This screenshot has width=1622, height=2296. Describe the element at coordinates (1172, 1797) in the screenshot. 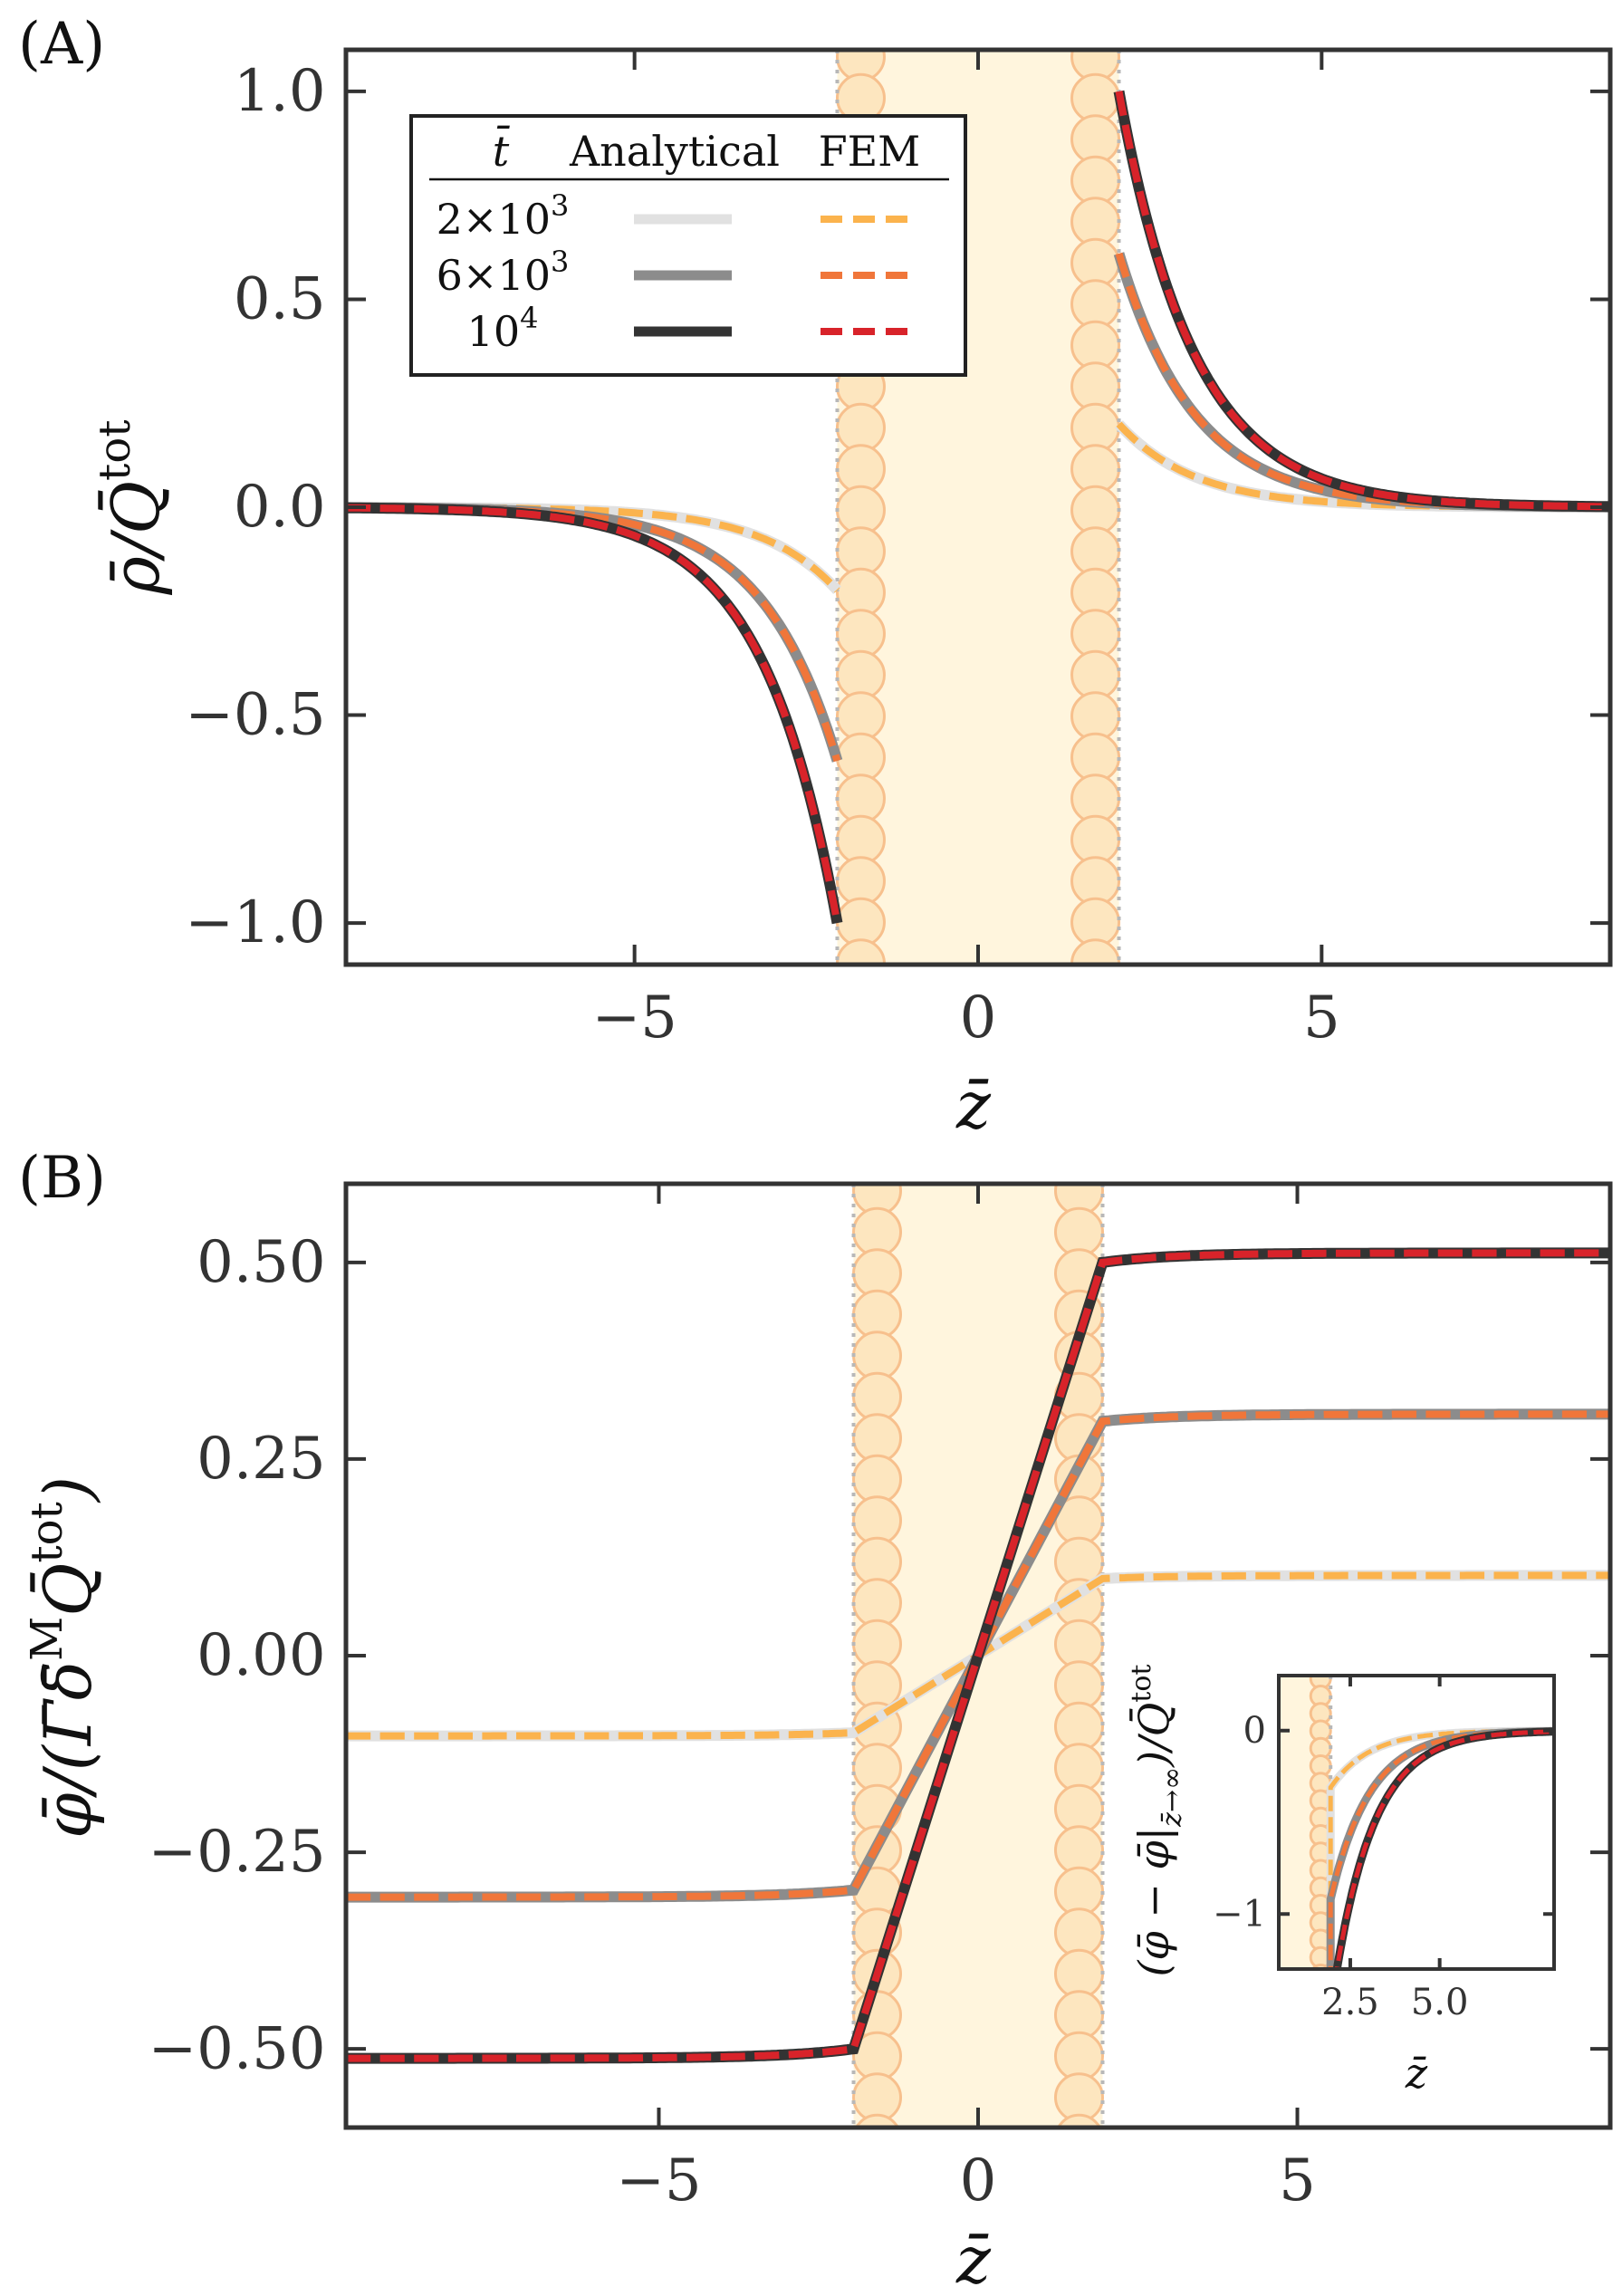

I see `inset-ylabel-sub: z̄→∞` at that location.